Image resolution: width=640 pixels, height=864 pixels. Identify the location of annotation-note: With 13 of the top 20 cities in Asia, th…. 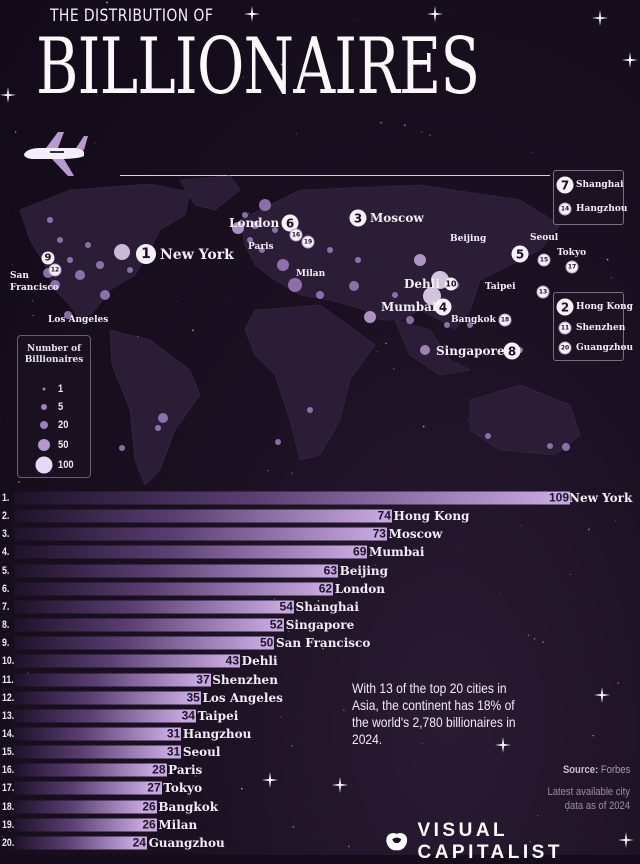
(438, 714).